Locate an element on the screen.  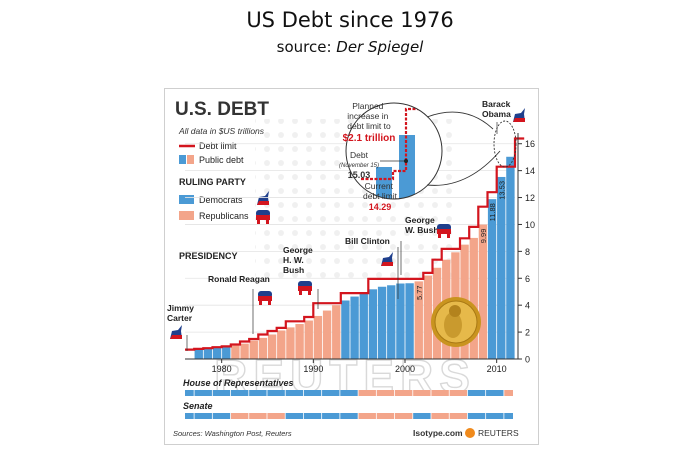
isotype-brand: Isotype.com is located at coordinates (438, 433).